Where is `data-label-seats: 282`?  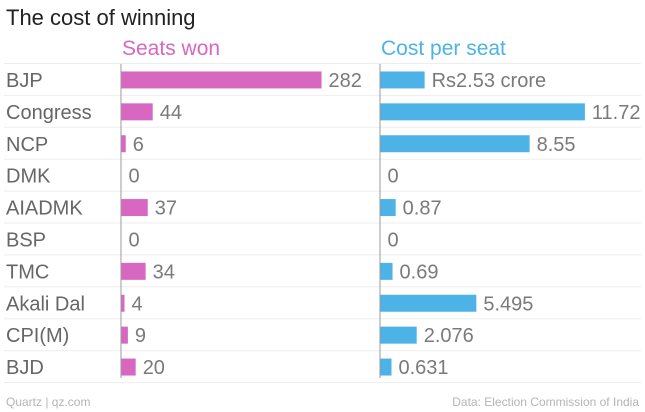
data-label-seats: 282 is located at coordinates (345, 81).